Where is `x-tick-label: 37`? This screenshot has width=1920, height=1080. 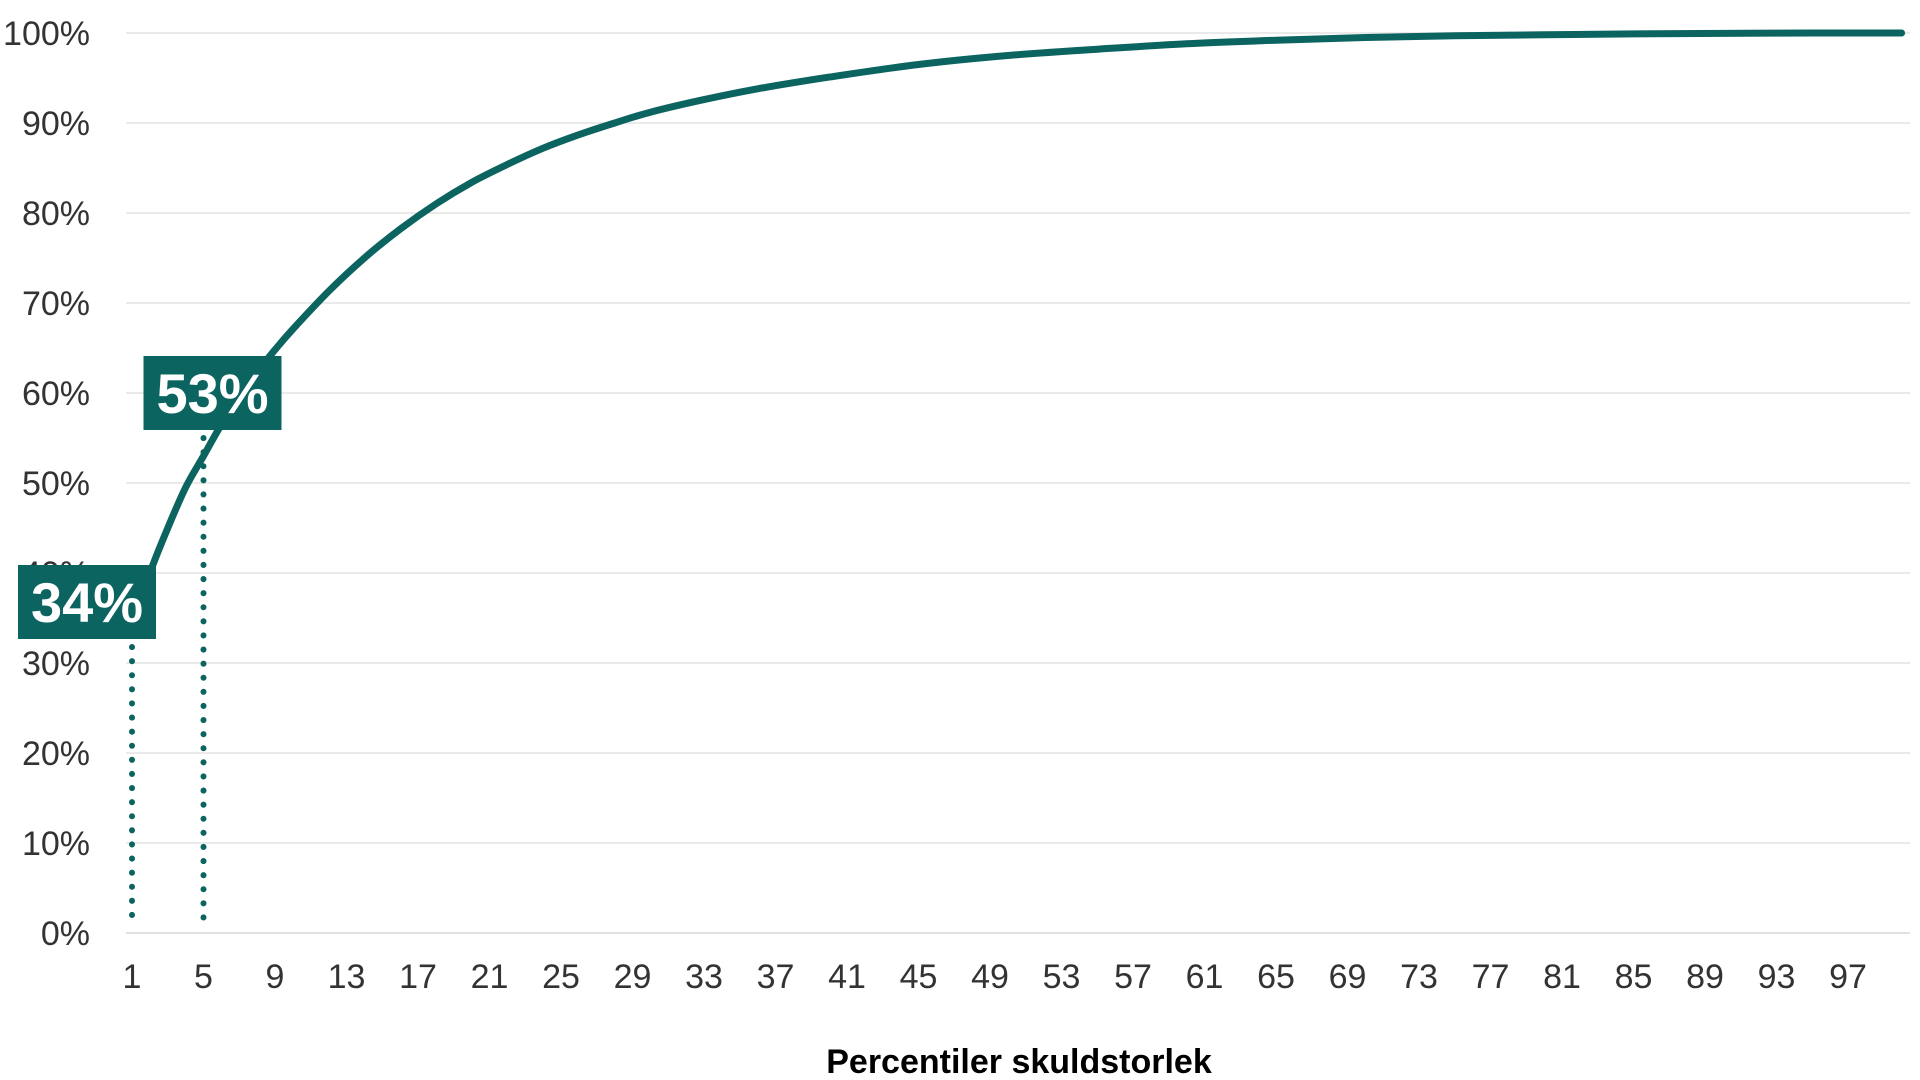 x-tick-label: 37 is located at coordinates (776, 977).